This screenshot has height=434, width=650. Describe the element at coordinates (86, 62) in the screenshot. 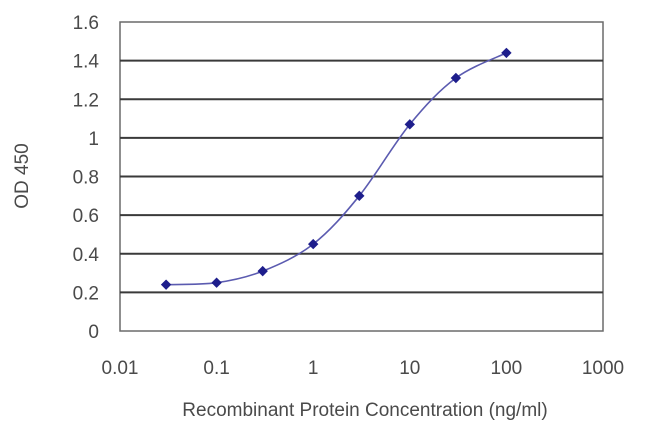

I see `y-tick-label: 1.4` at that location.